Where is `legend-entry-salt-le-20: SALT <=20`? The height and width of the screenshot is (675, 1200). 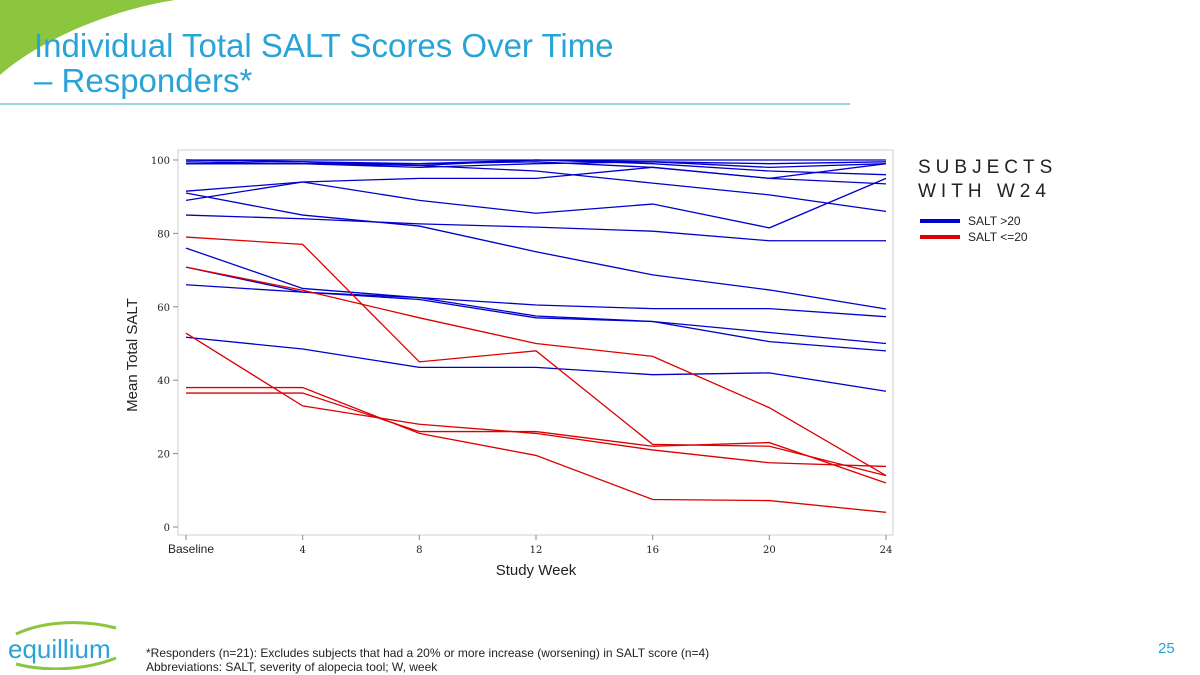
legend-entry-salt-le-20: SALT <=20 is located at coordinates (974, 237).